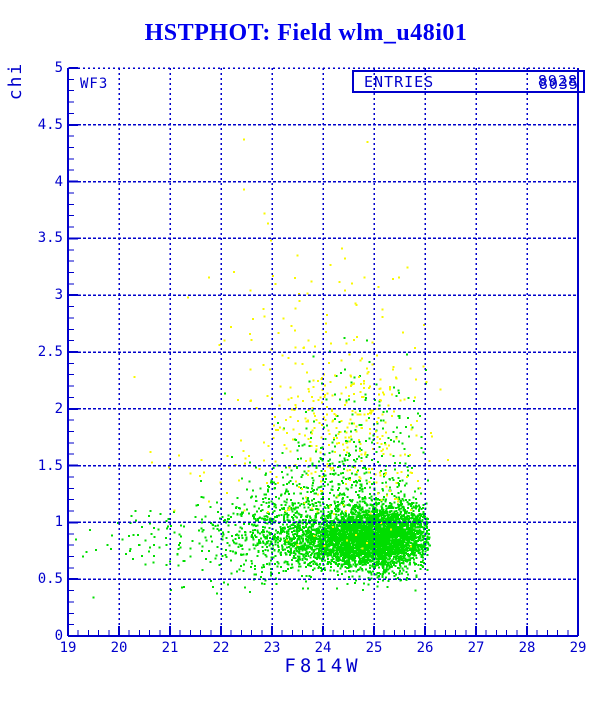  What do you see at coordinates (323, 666) in the screenshot?
I see `x-axis-title: F814W` at bounding box center [323, 666].